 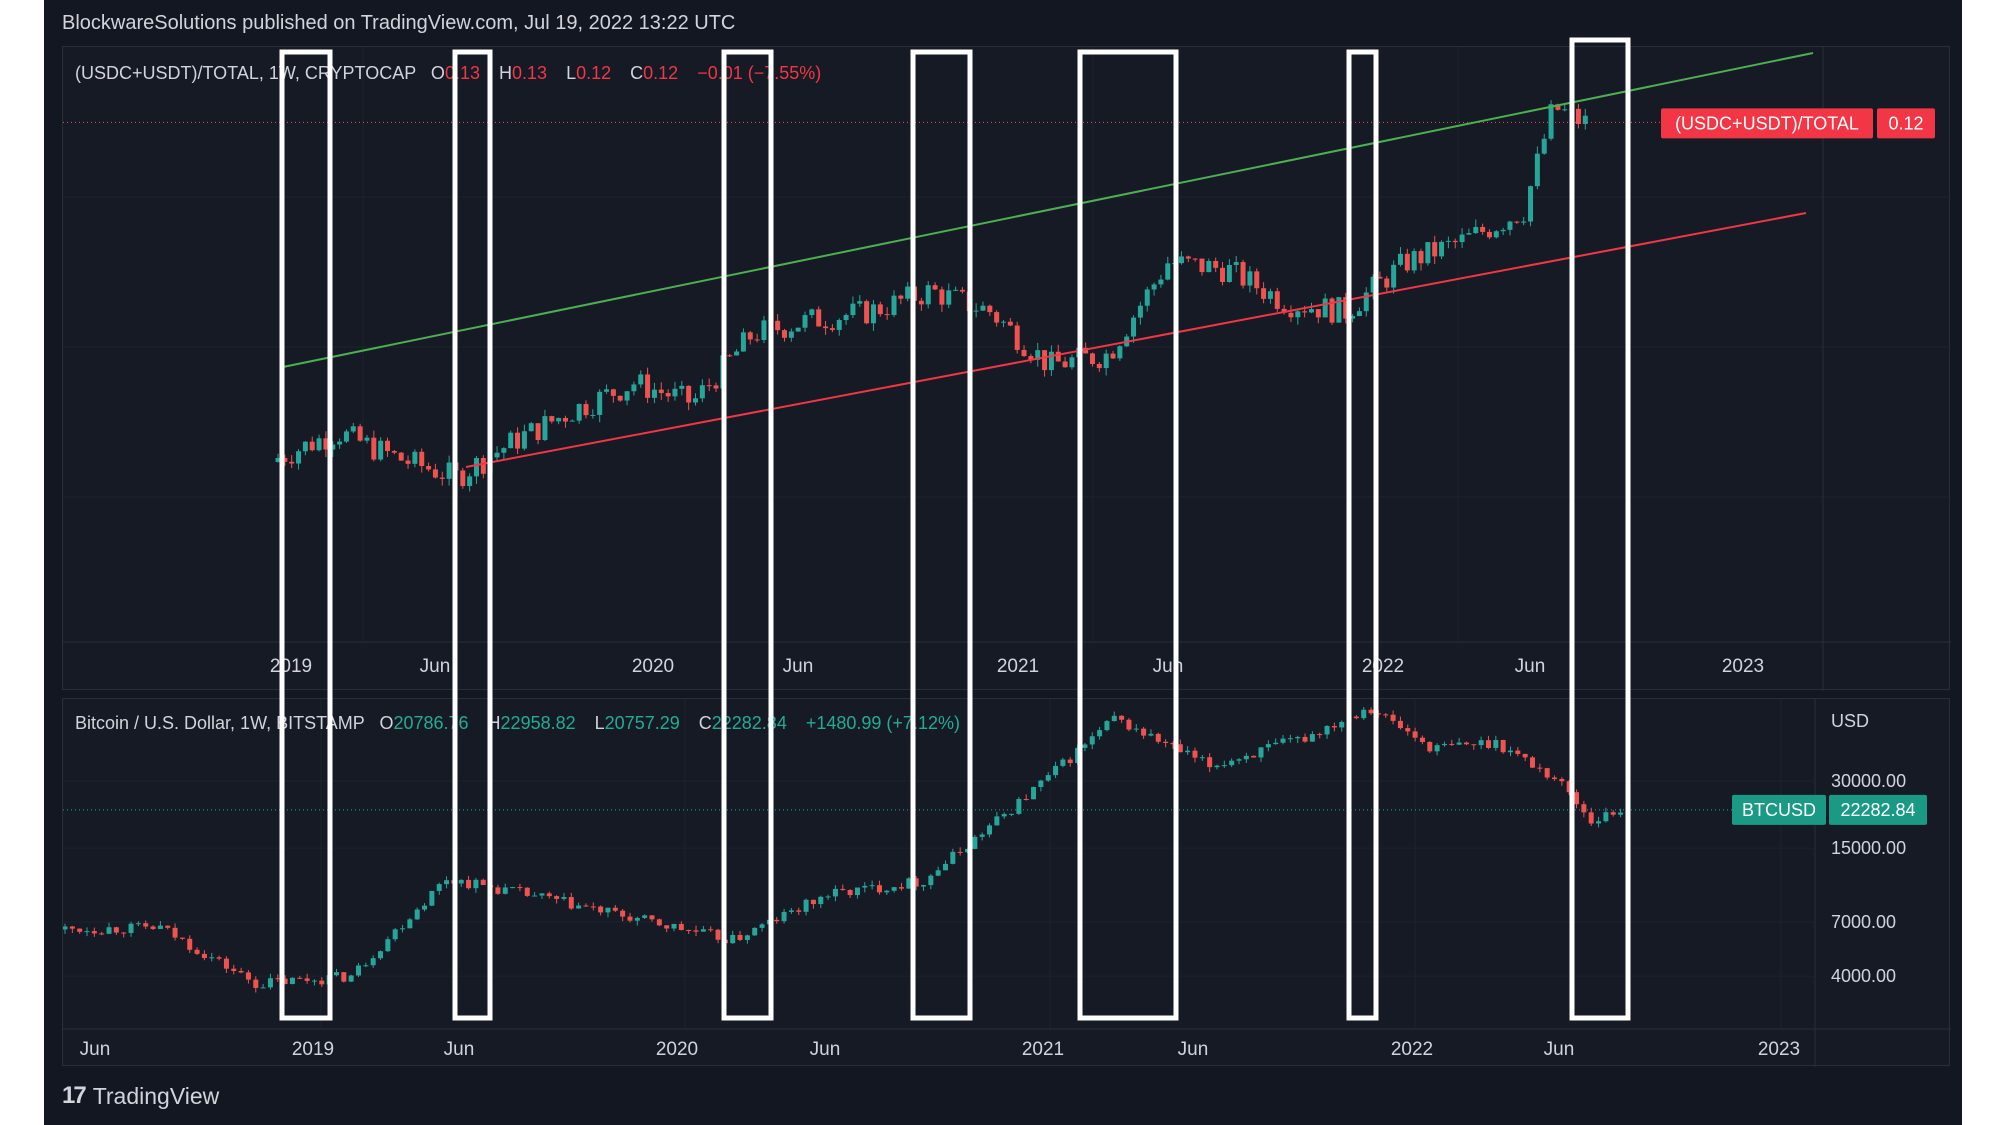 What do you see at coordinates (1743, 666) in the screenshot?
I see `x-axis-label: 2023` at bounding box center [1743, 666].